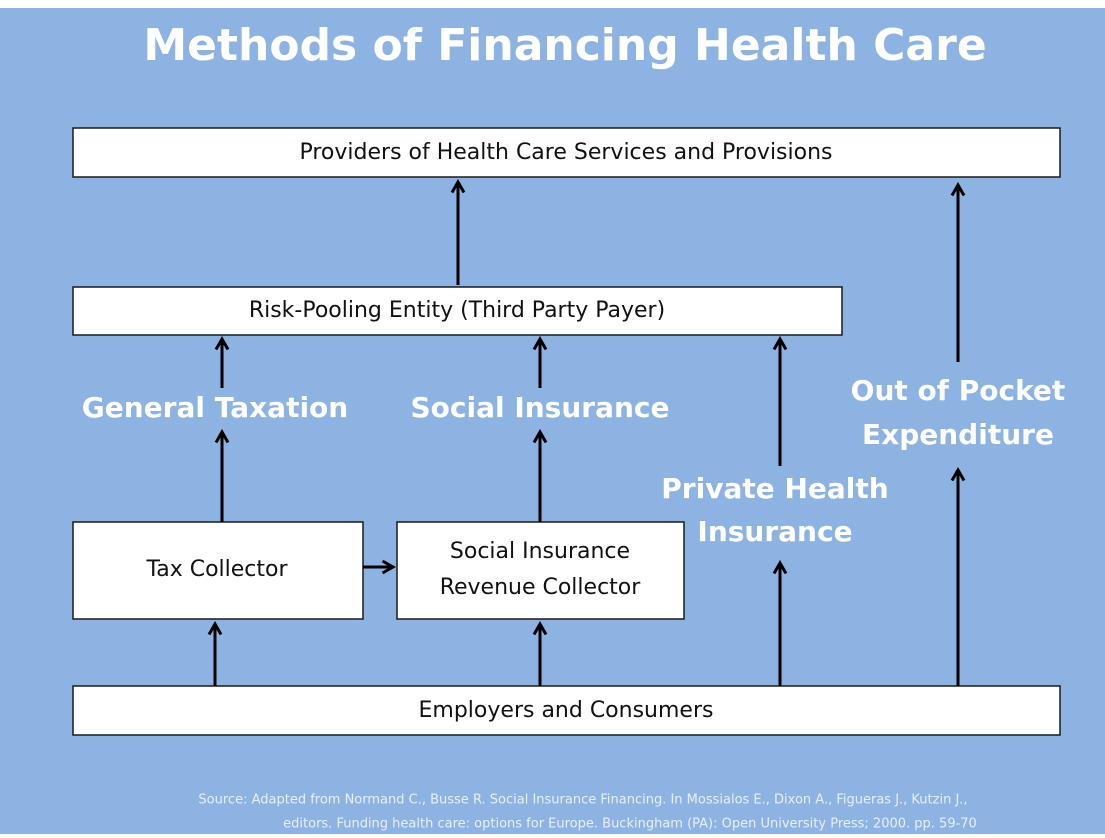 This screenshot has height=838, width=1105. What do you see at coordinates (564, 45) in the screenshot?
I see `title: Methods of Financing Health Care` at bounding box center [564, 45].